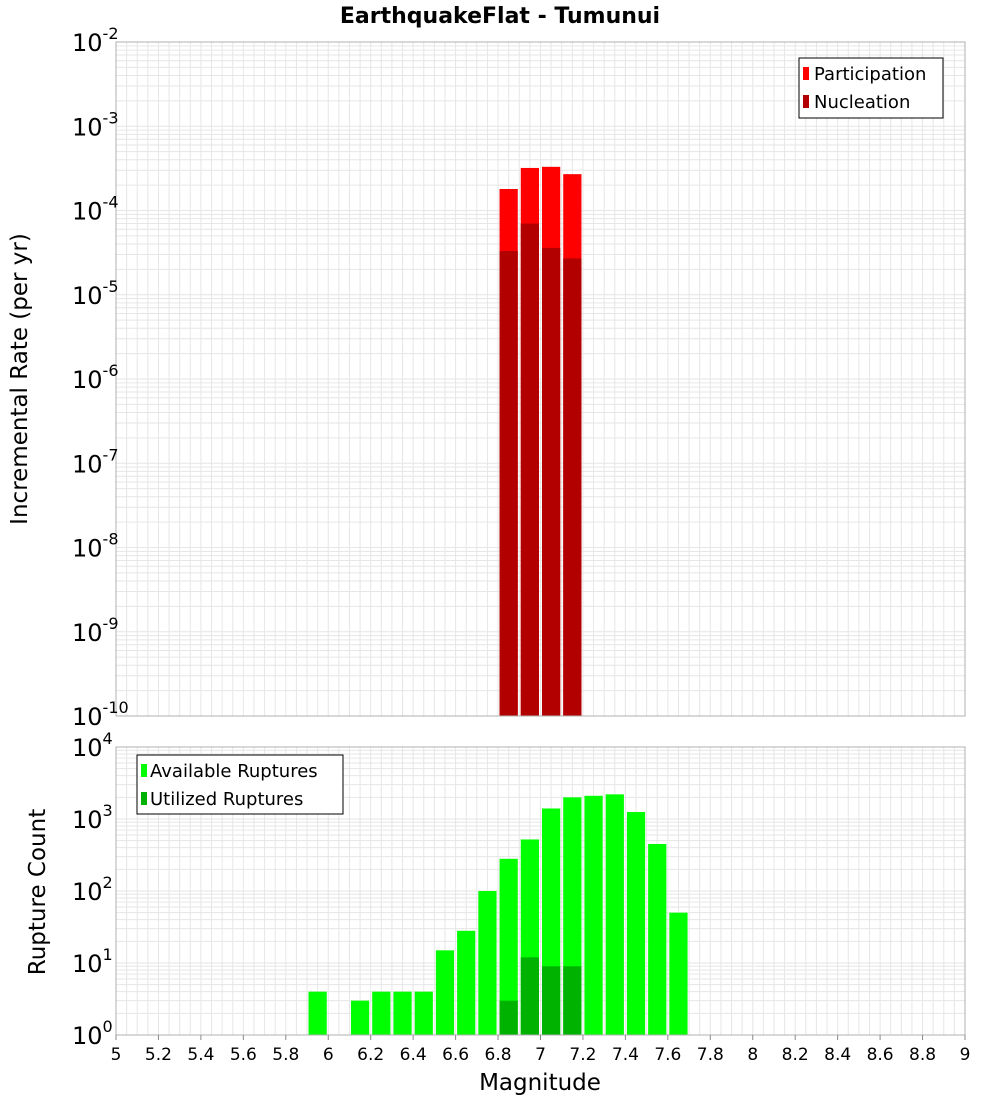 The width and height of the screenshot is (1000, 1100). What do you see at coordinates (870, 74) in the screenshot?
I see `participation-legend-label: Participation` at bounding box center [870, 74].